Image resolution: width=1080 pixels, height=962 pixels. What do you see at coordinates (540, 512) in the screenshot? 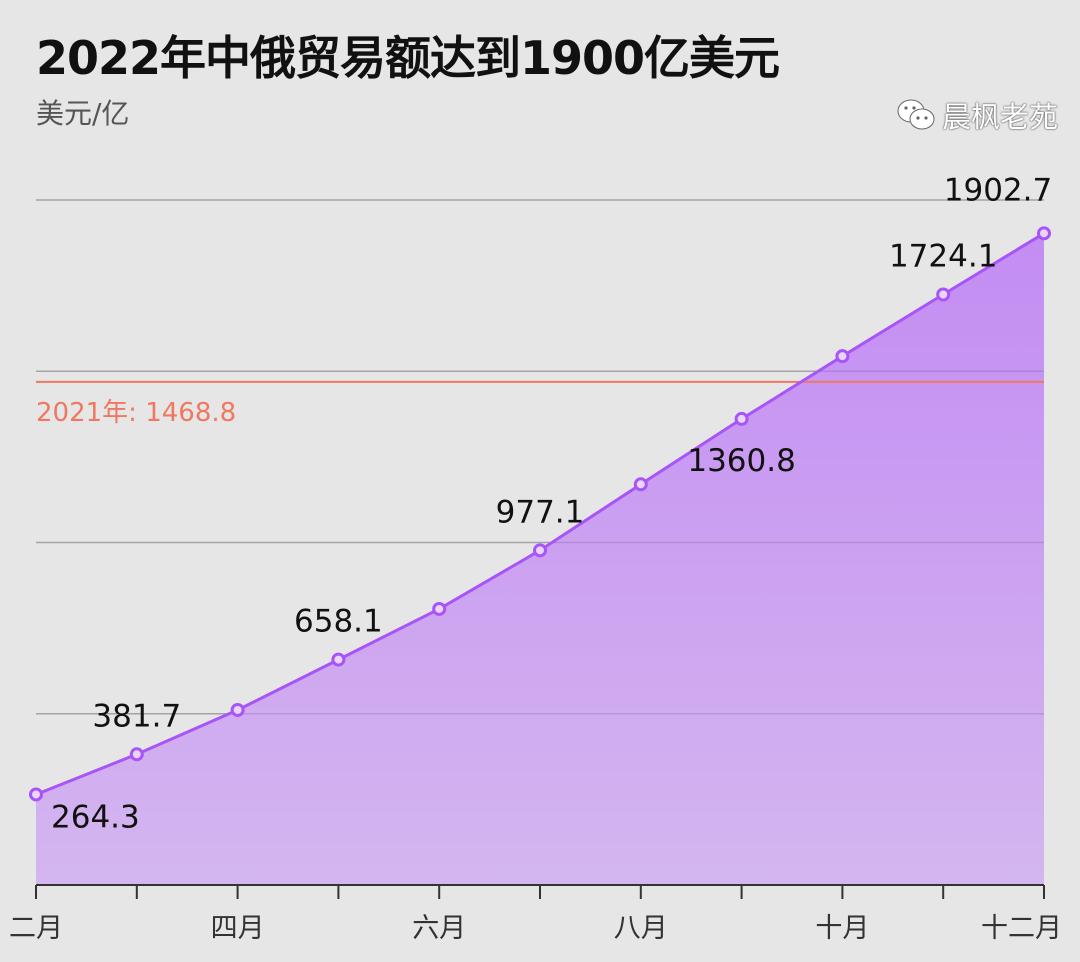
I see `data-label: 977.1` at bounding box center [540, 512].